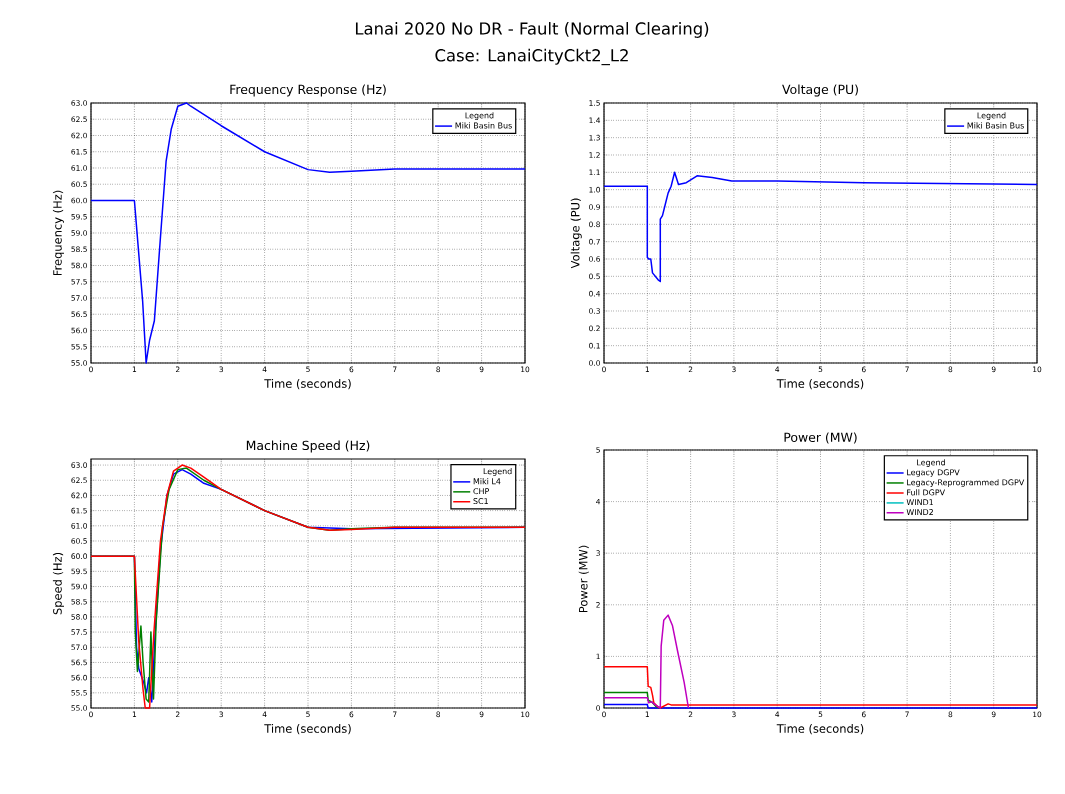 This screenshot has height=794, width=1065. Describe the element at coordinates (820, 90) in the screenshot. I see `chart-title: Voltage (PU)` at that location.